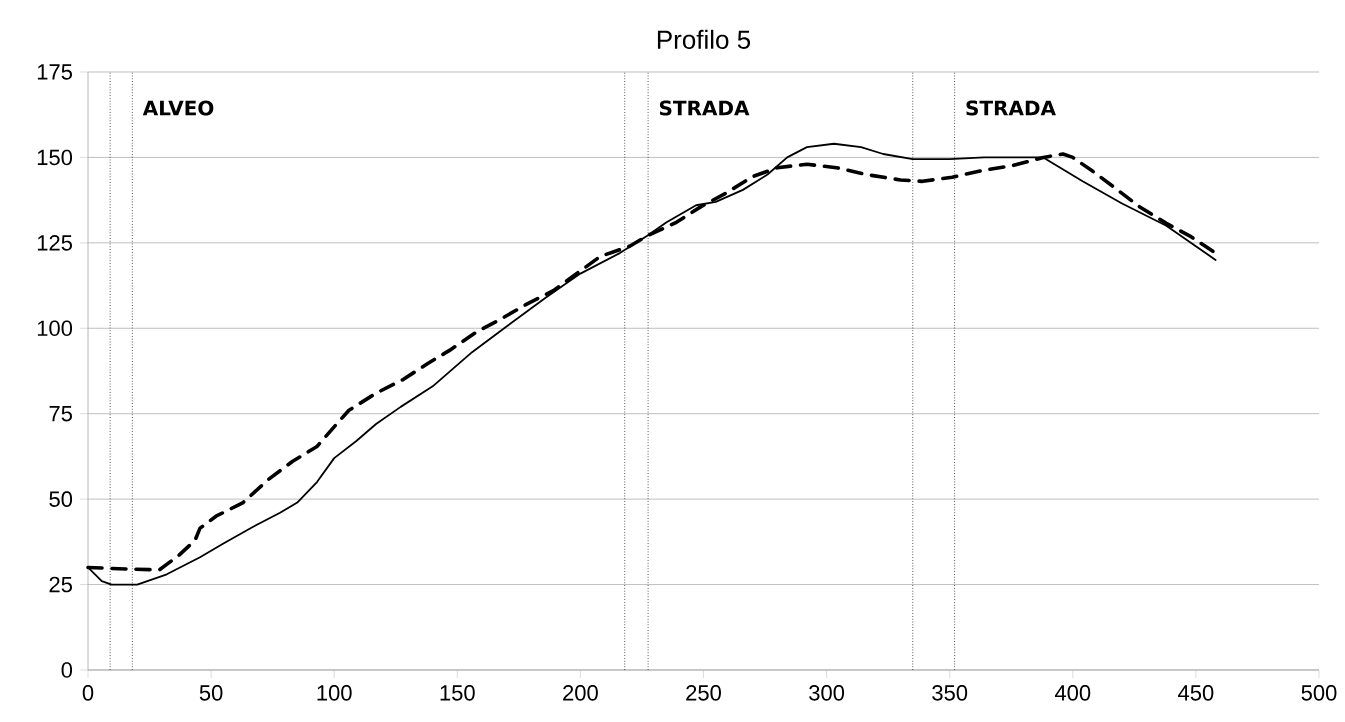 The height and width of the screenshot is (722, 1345). I want to click on y-tick-label: 150, so click(55, 157).